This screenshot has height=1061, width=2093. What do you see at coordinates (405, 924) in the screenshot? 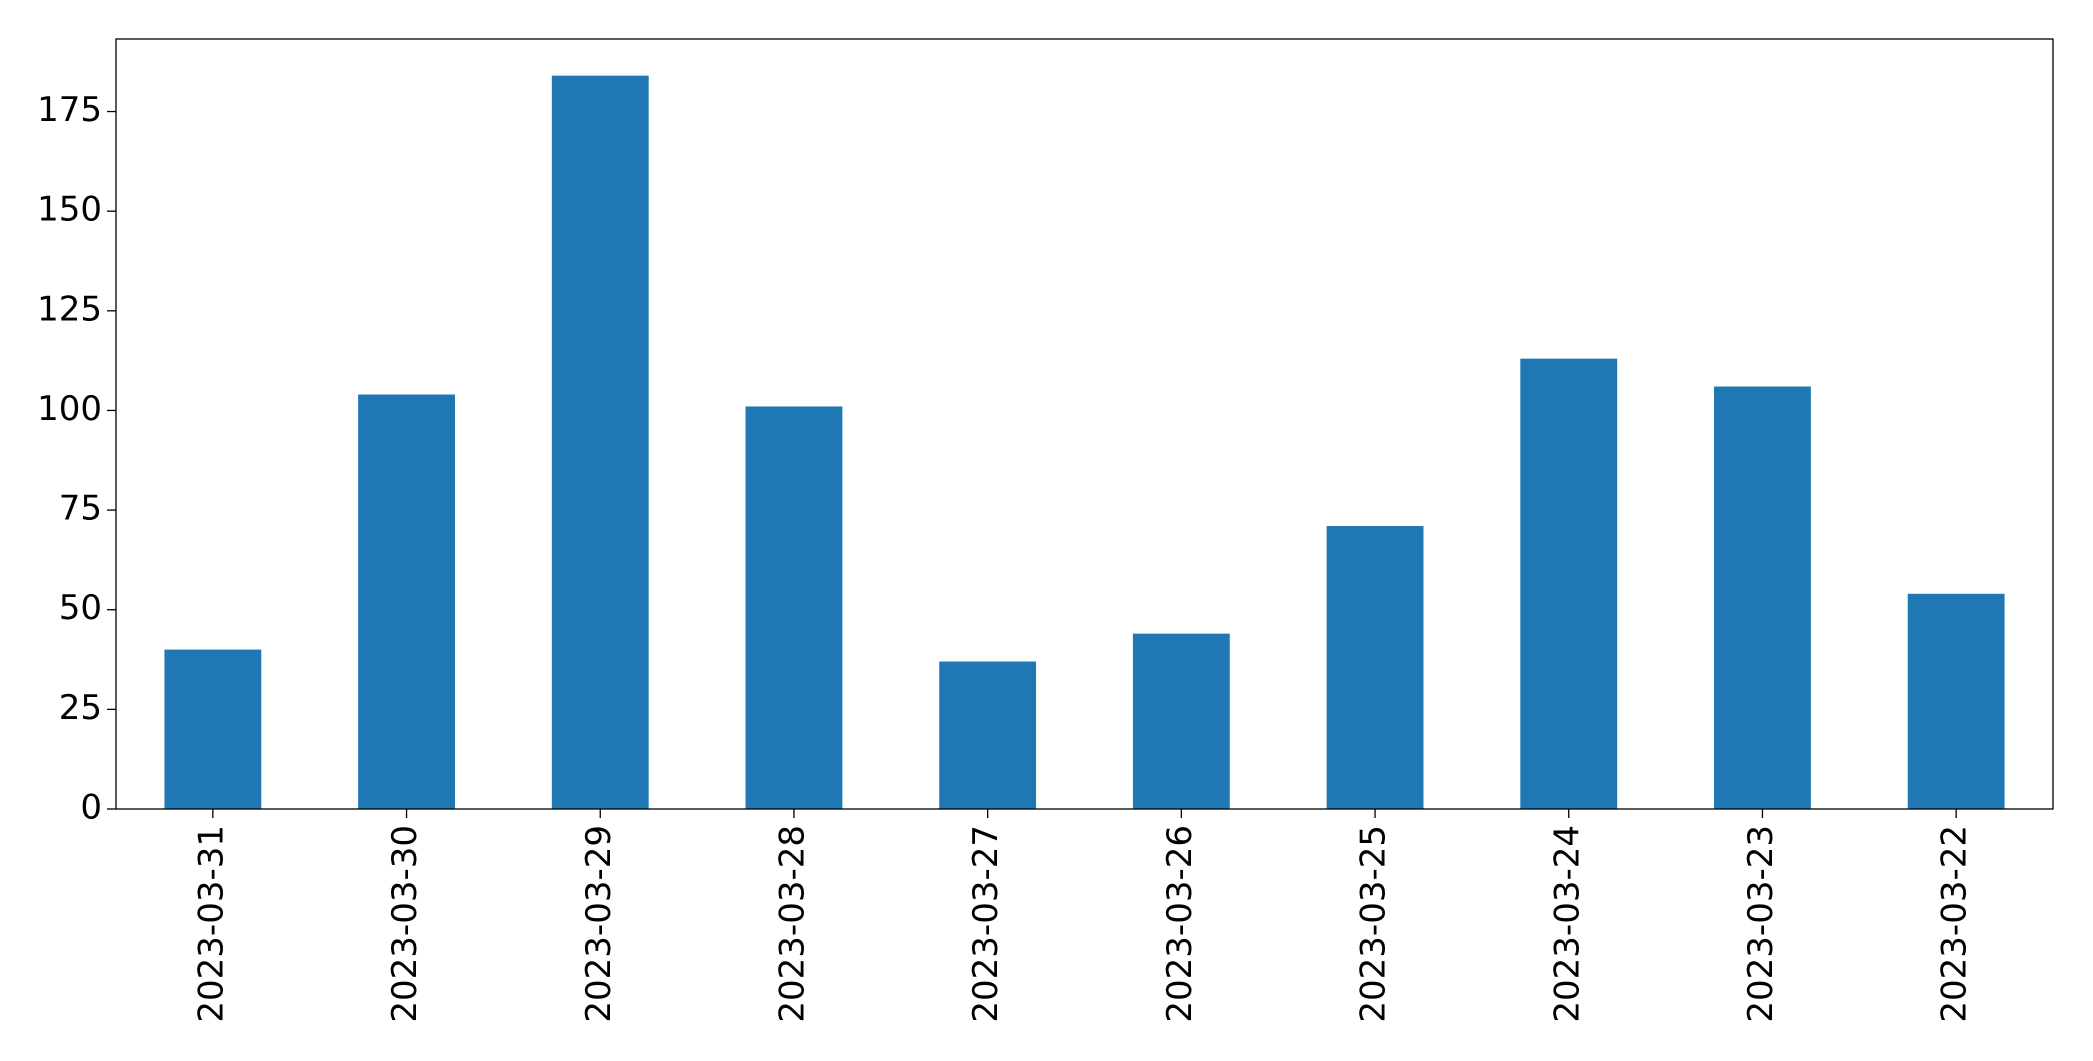
I see `x-tick-label: 2023-03-30` at bounding box center [405, 924].